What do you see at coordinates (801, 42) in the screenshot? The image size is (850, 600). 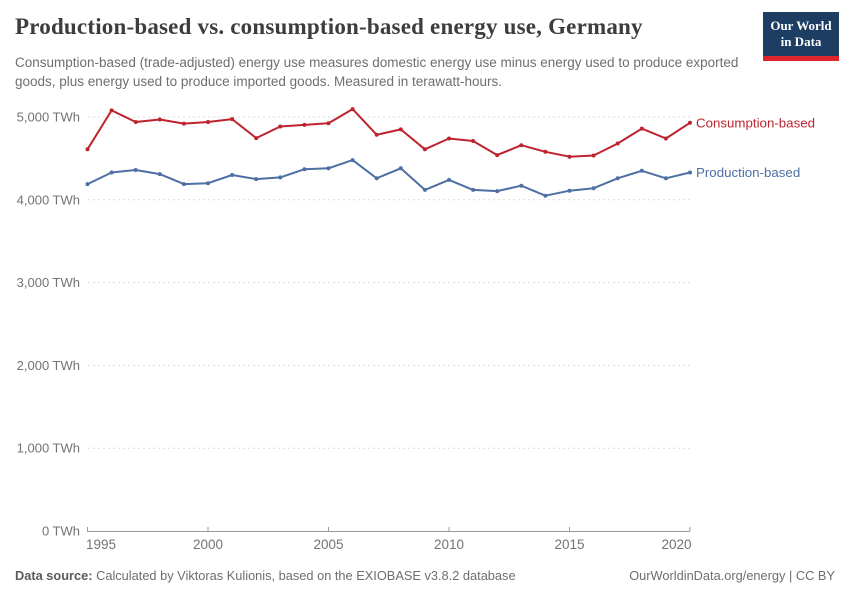 I see `owid-logo-line2: in Data` at bounding box center [801, 42].